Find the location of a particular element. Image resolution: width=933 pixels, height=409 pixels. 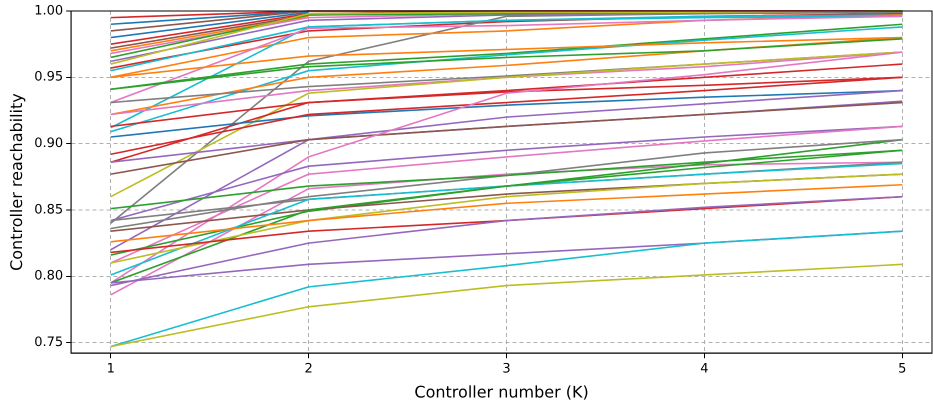

y-tick-label: 0.95 is located at coordinates (49, 77).